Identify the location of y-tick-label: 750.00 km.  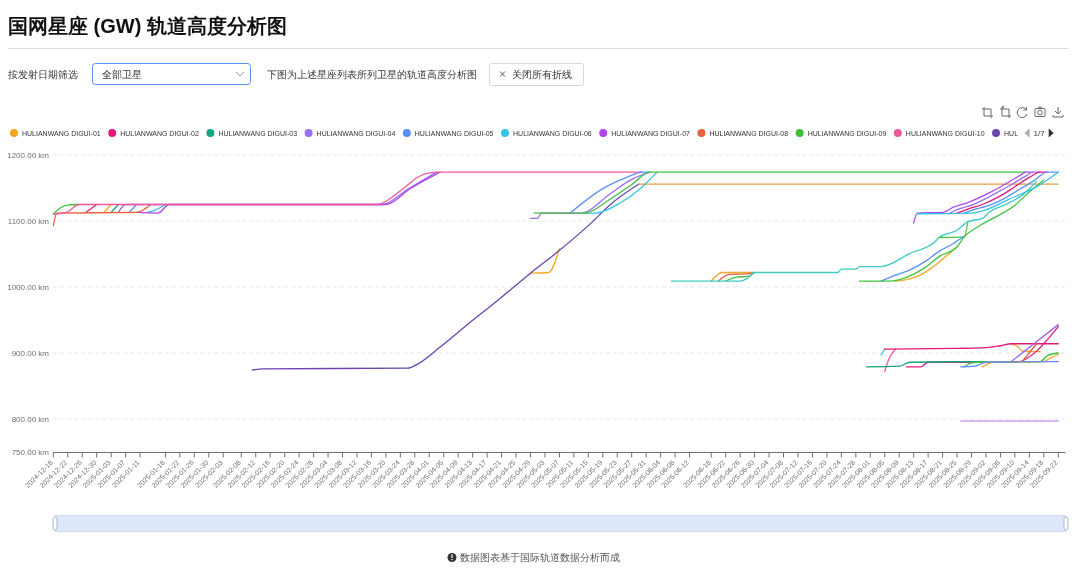
(30, 452).